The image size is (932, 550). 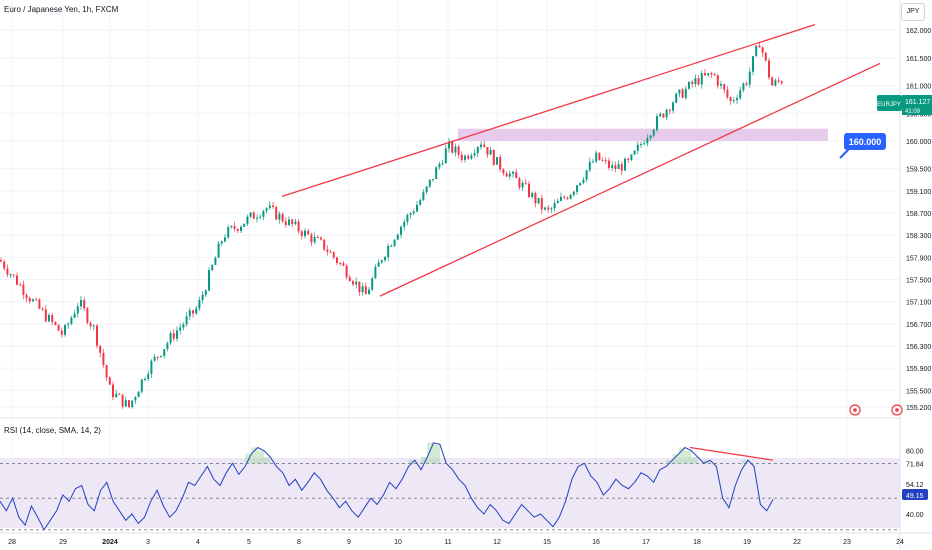 I want to click on time-axis: 28 29 2024 3 4 5 8 9 10 11 12 15 16 17 18 19 22 23 24, so click(x=456, y=542).